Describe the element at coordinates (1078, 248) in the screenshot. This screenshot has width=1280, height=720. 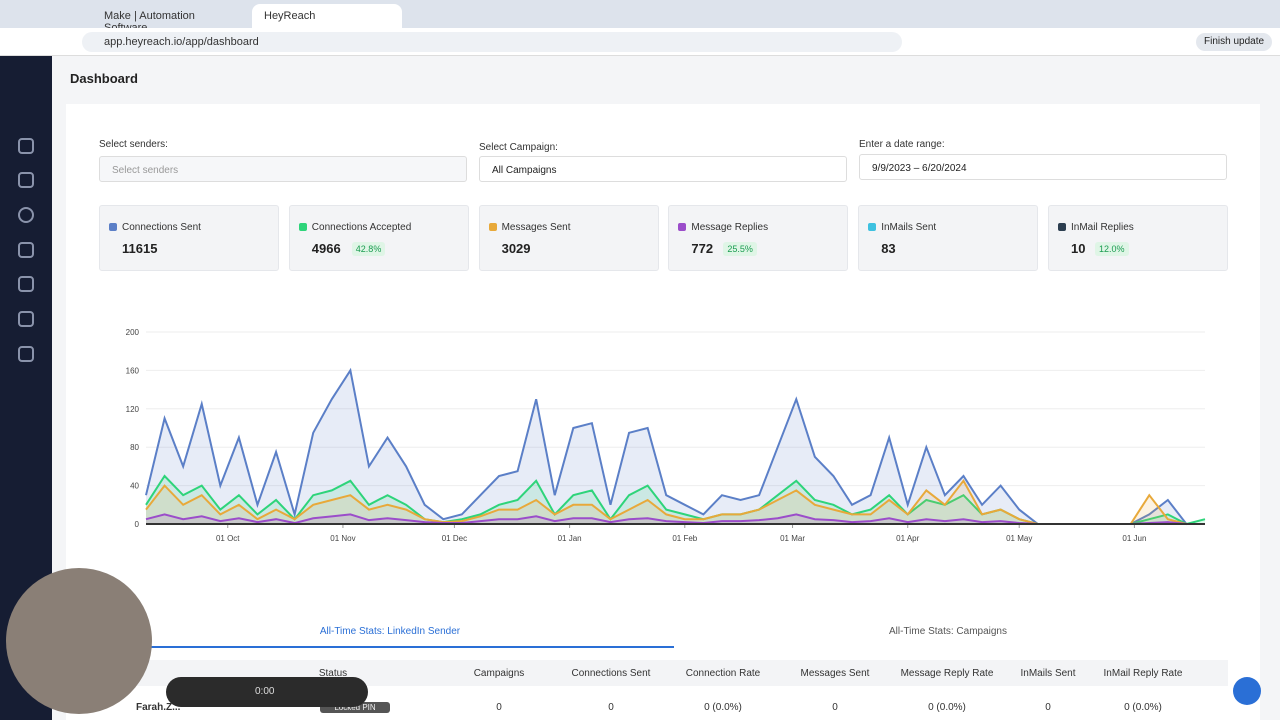
I see `stat-value: 10` at that location.